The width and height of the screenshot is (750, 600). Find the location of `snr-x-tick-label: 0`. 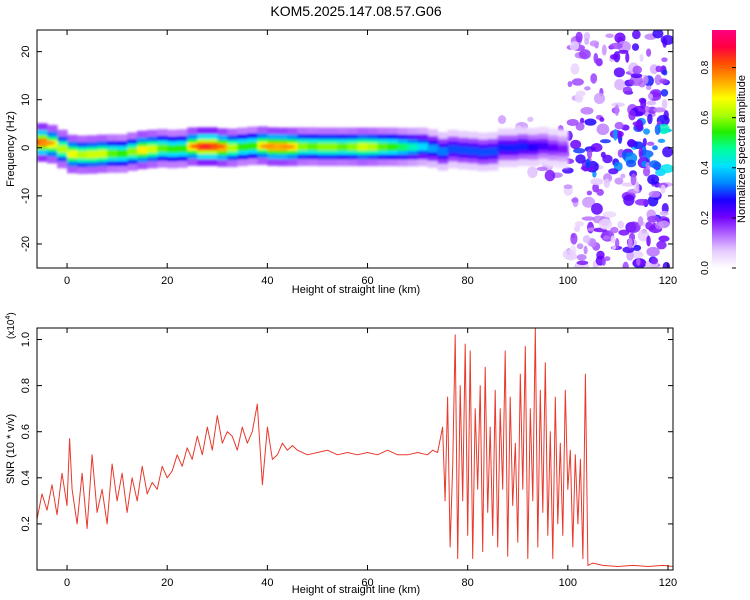

snr-x-tick-label: 0 is located at coordinates (67, 583).